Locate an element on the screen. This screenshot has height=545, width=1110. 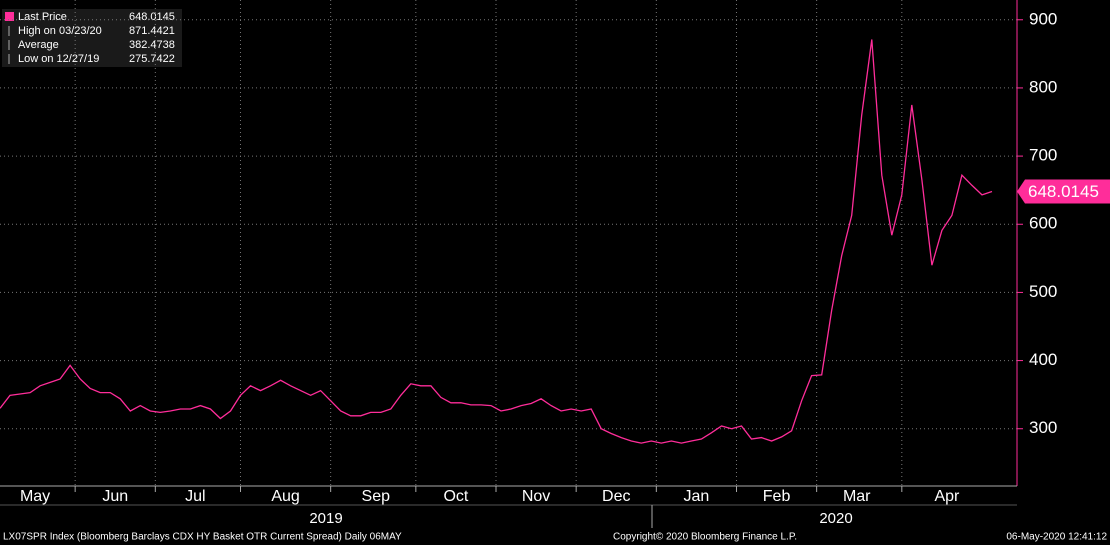
legend-value: 648.0145 is located at coordinates (152, 17).